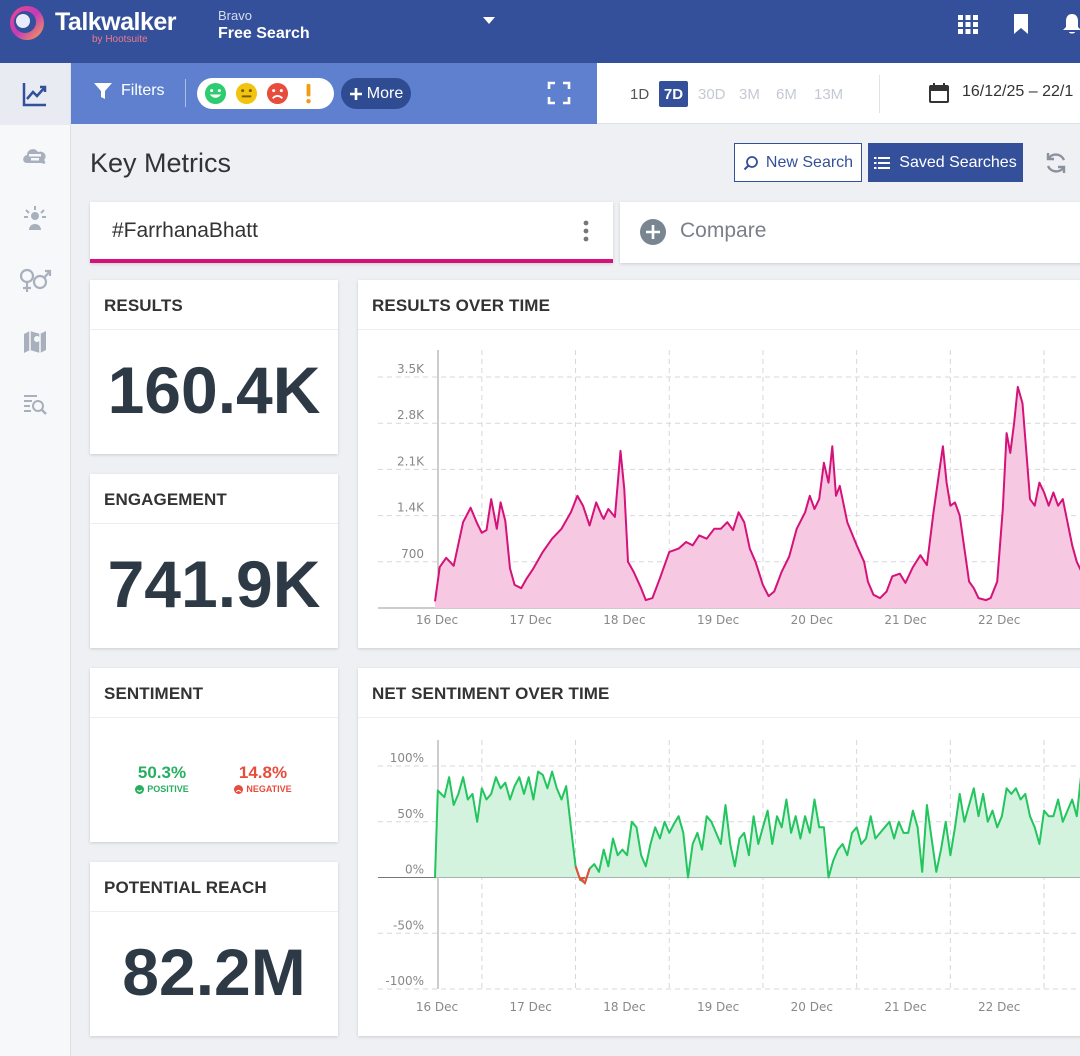 The width and height of the screenshot is (1080, 1056). I want to click on talkwalker-logo-icon, so click(27, 23).